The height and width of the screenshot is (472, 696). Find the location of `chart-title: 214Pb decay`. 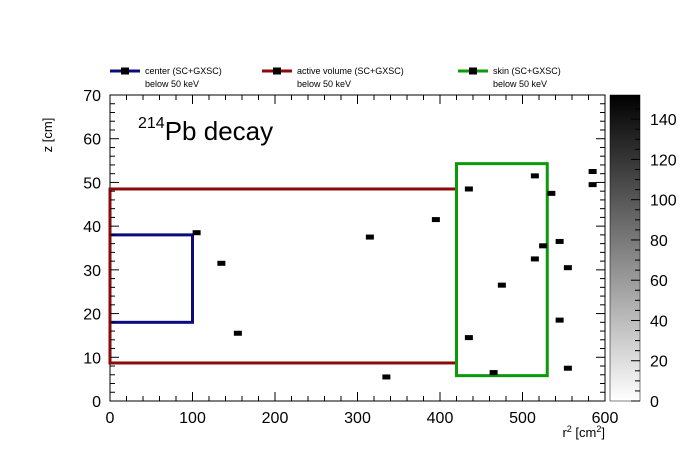

chart-title: 214Pb decay is located at coordinates (205, 130).